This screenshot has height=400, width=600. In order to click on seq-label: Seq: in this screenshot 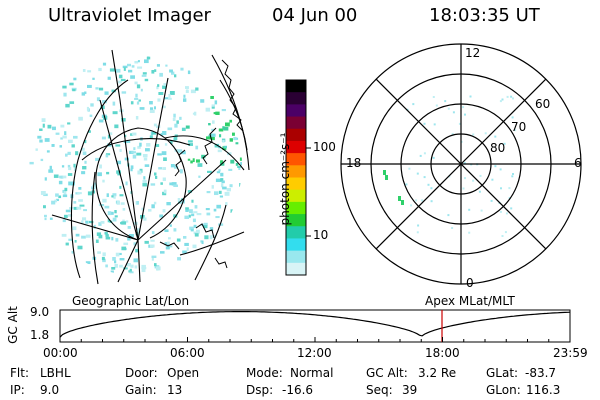, I will do `click(379, 390)`.